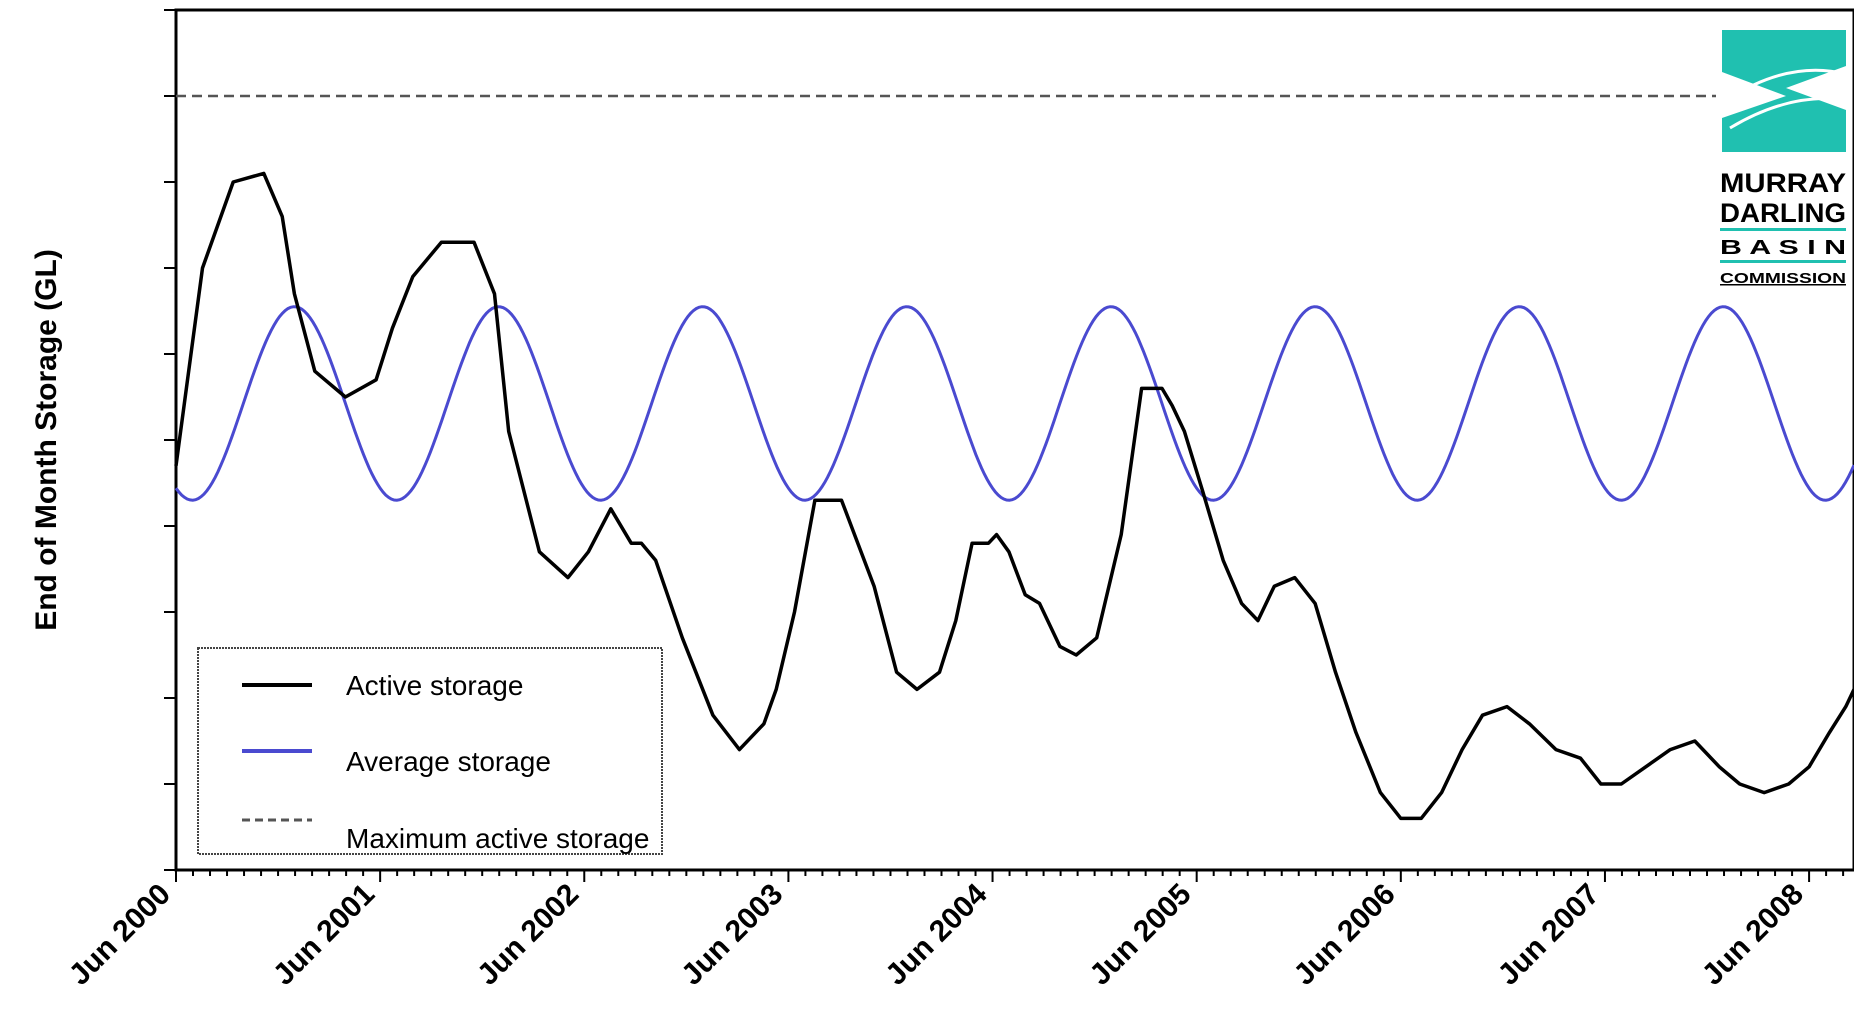 This screenshot has width=1854, height=1031. What do you see at coordinates (170, 440) in the screenshot?
I see `y-axis-ticks` at bounding box center [170, 440].